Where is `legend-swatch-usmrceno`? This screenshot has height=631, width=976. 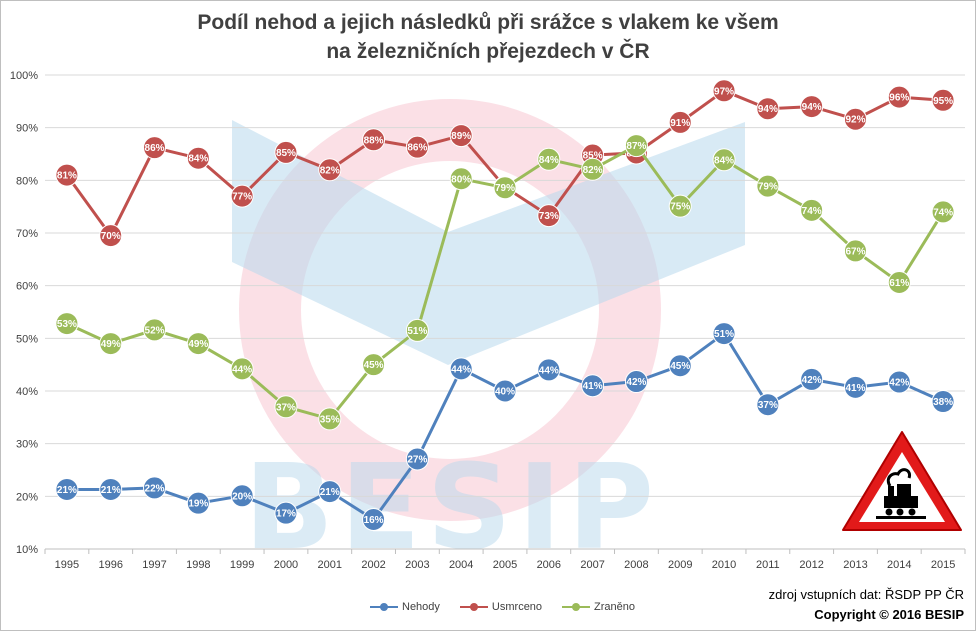 legend-swatch-usmrceno is located at coordinates (473, 607).